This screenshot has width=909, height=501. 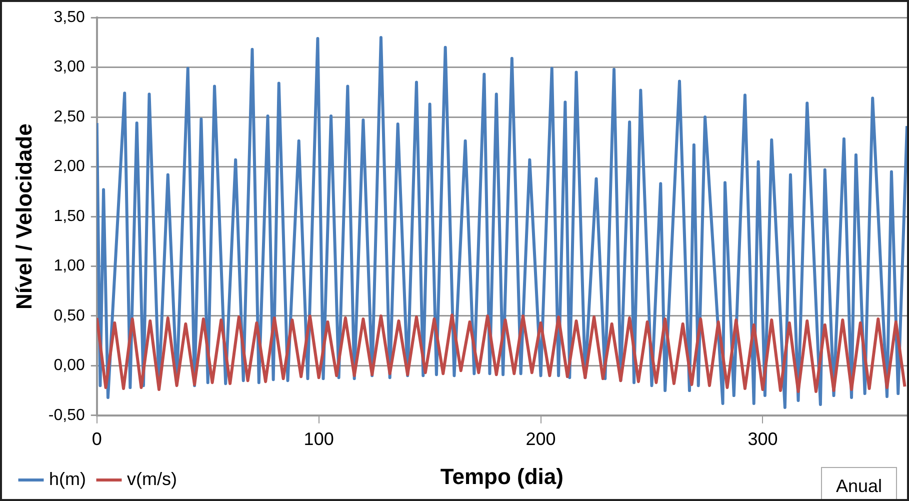 What do you see at coordinates (69, 67) in the screenshot?
I see `y-tick-label: 3,00` at bounding box center [69, 67].